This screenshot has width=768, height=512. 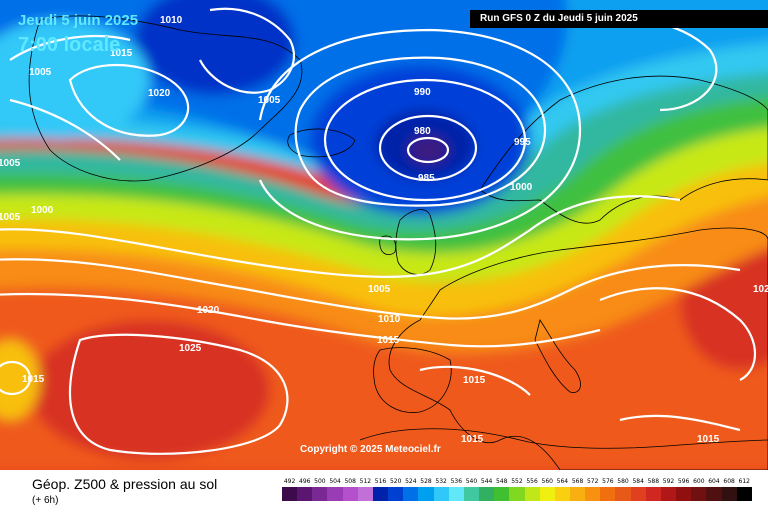 What do you see at coordinates (699, 481) in the screenshot?
I see `scale-label: 600` at bounding box center [699, 481].